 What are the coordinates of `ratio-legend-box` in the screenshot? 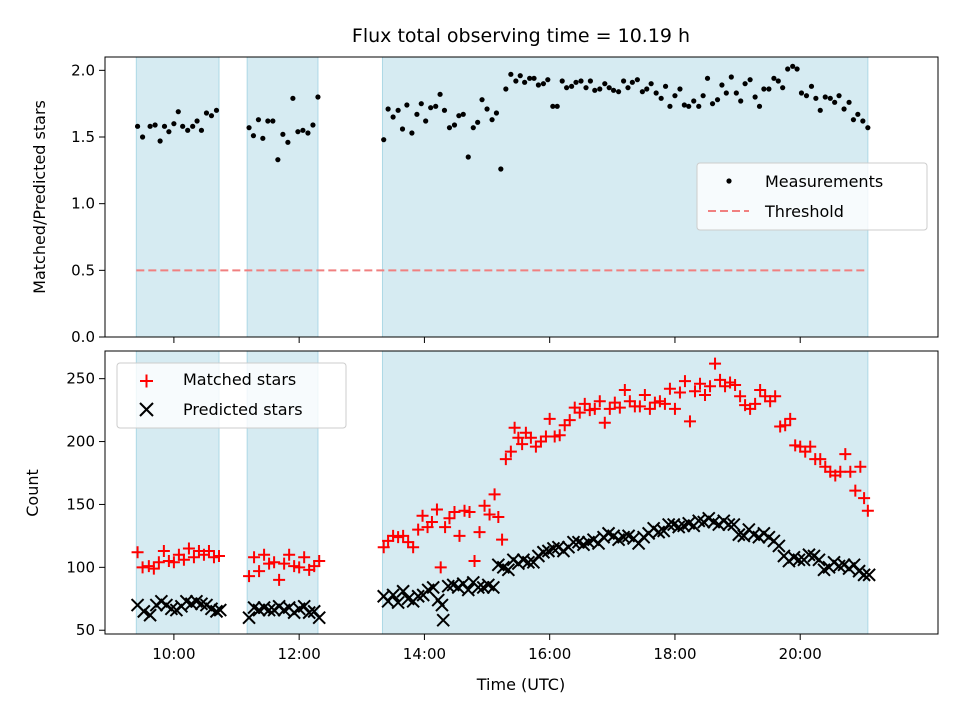 It's located at (812, 196).